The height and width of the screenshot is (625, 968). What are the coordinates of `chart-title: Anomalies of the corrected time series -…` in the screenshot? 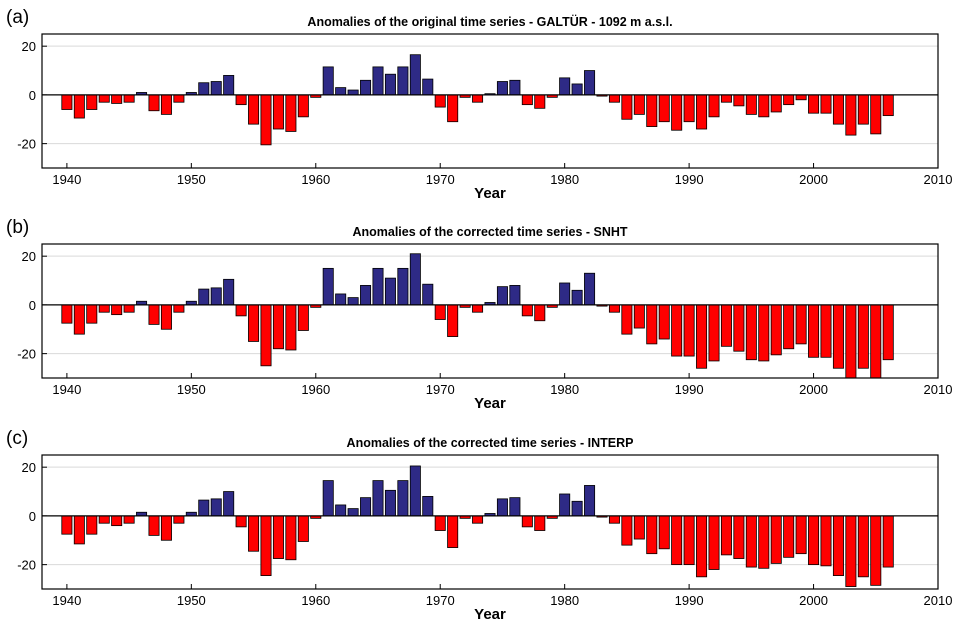 It's located at (490, 443).